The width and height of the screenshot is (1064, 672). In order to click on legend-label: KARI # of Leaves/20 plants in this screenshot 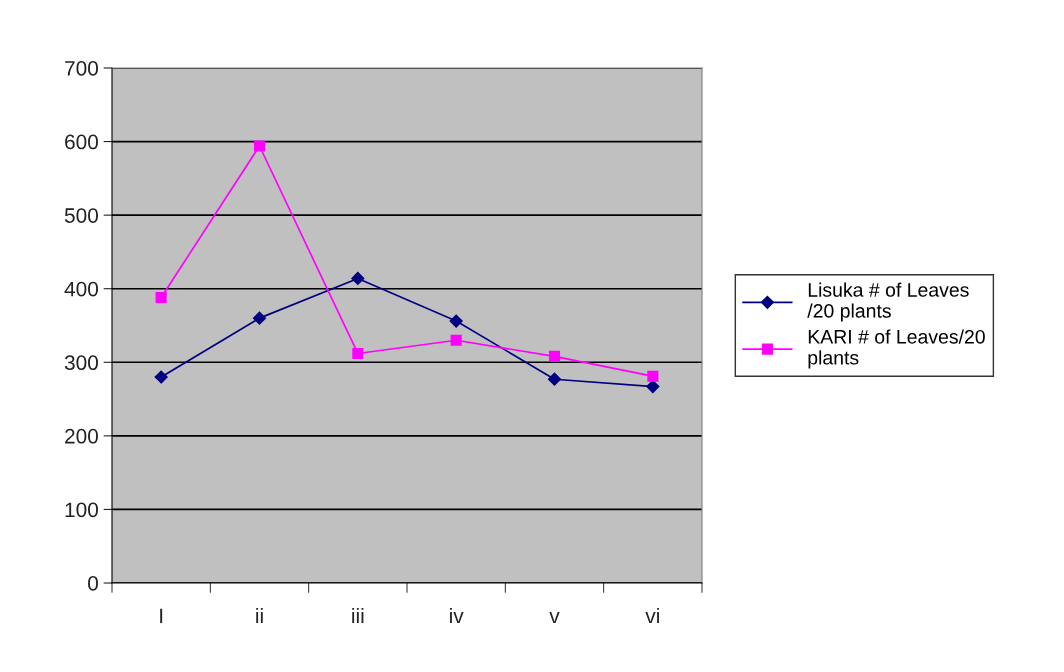, I will do `click(896, 349)`.